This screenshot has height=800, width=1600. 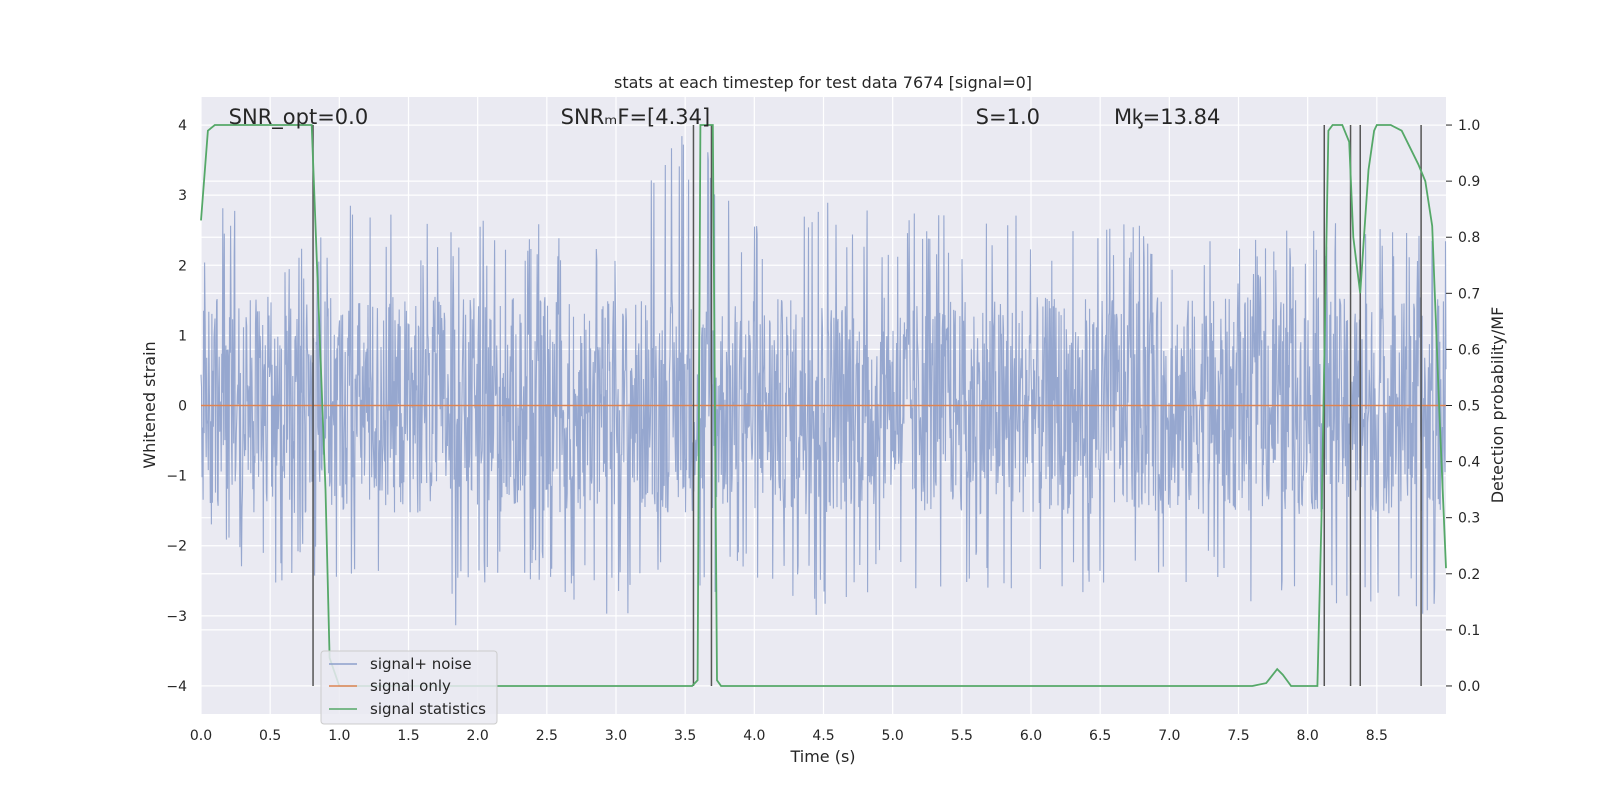 I want to click on y-tick-label-1: 3, so click(x=182, y=196).